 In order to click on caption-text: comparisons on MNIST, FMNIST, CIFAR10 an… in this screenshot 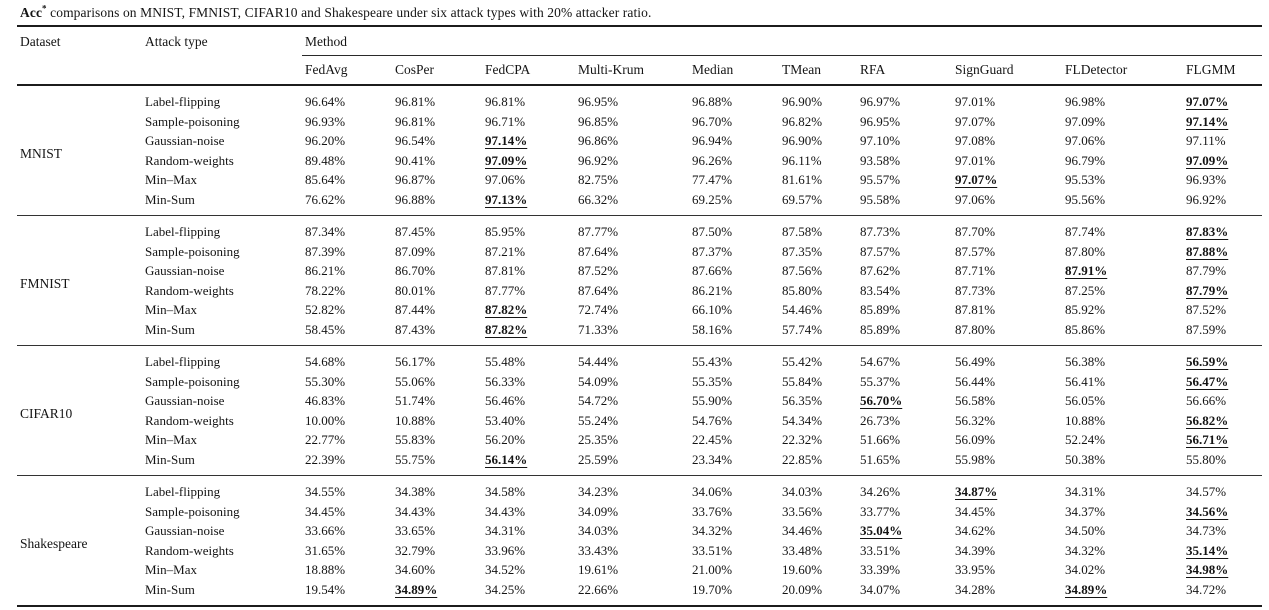, I will do `click(349, 12)`.